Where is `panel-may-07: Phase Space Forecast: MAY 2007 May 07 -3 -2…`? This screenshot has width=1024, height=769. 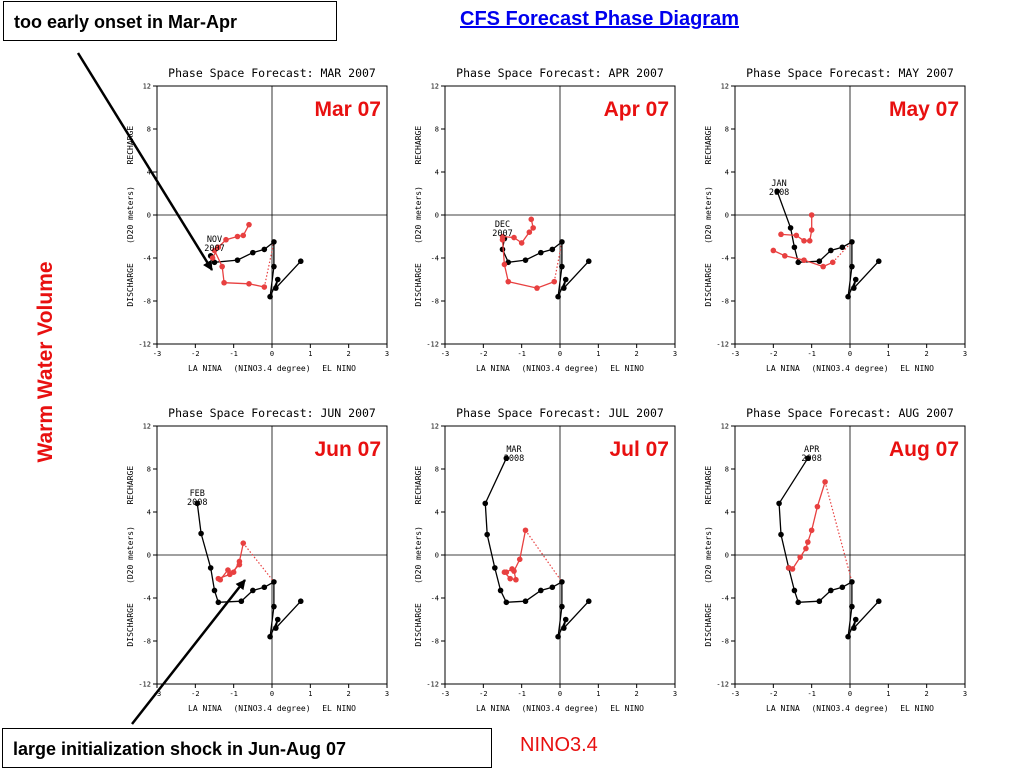
panel-may-07: Phase Space Forecast: MAY 2007 May 07 -3 -2… is located at coordinates (835, 219).